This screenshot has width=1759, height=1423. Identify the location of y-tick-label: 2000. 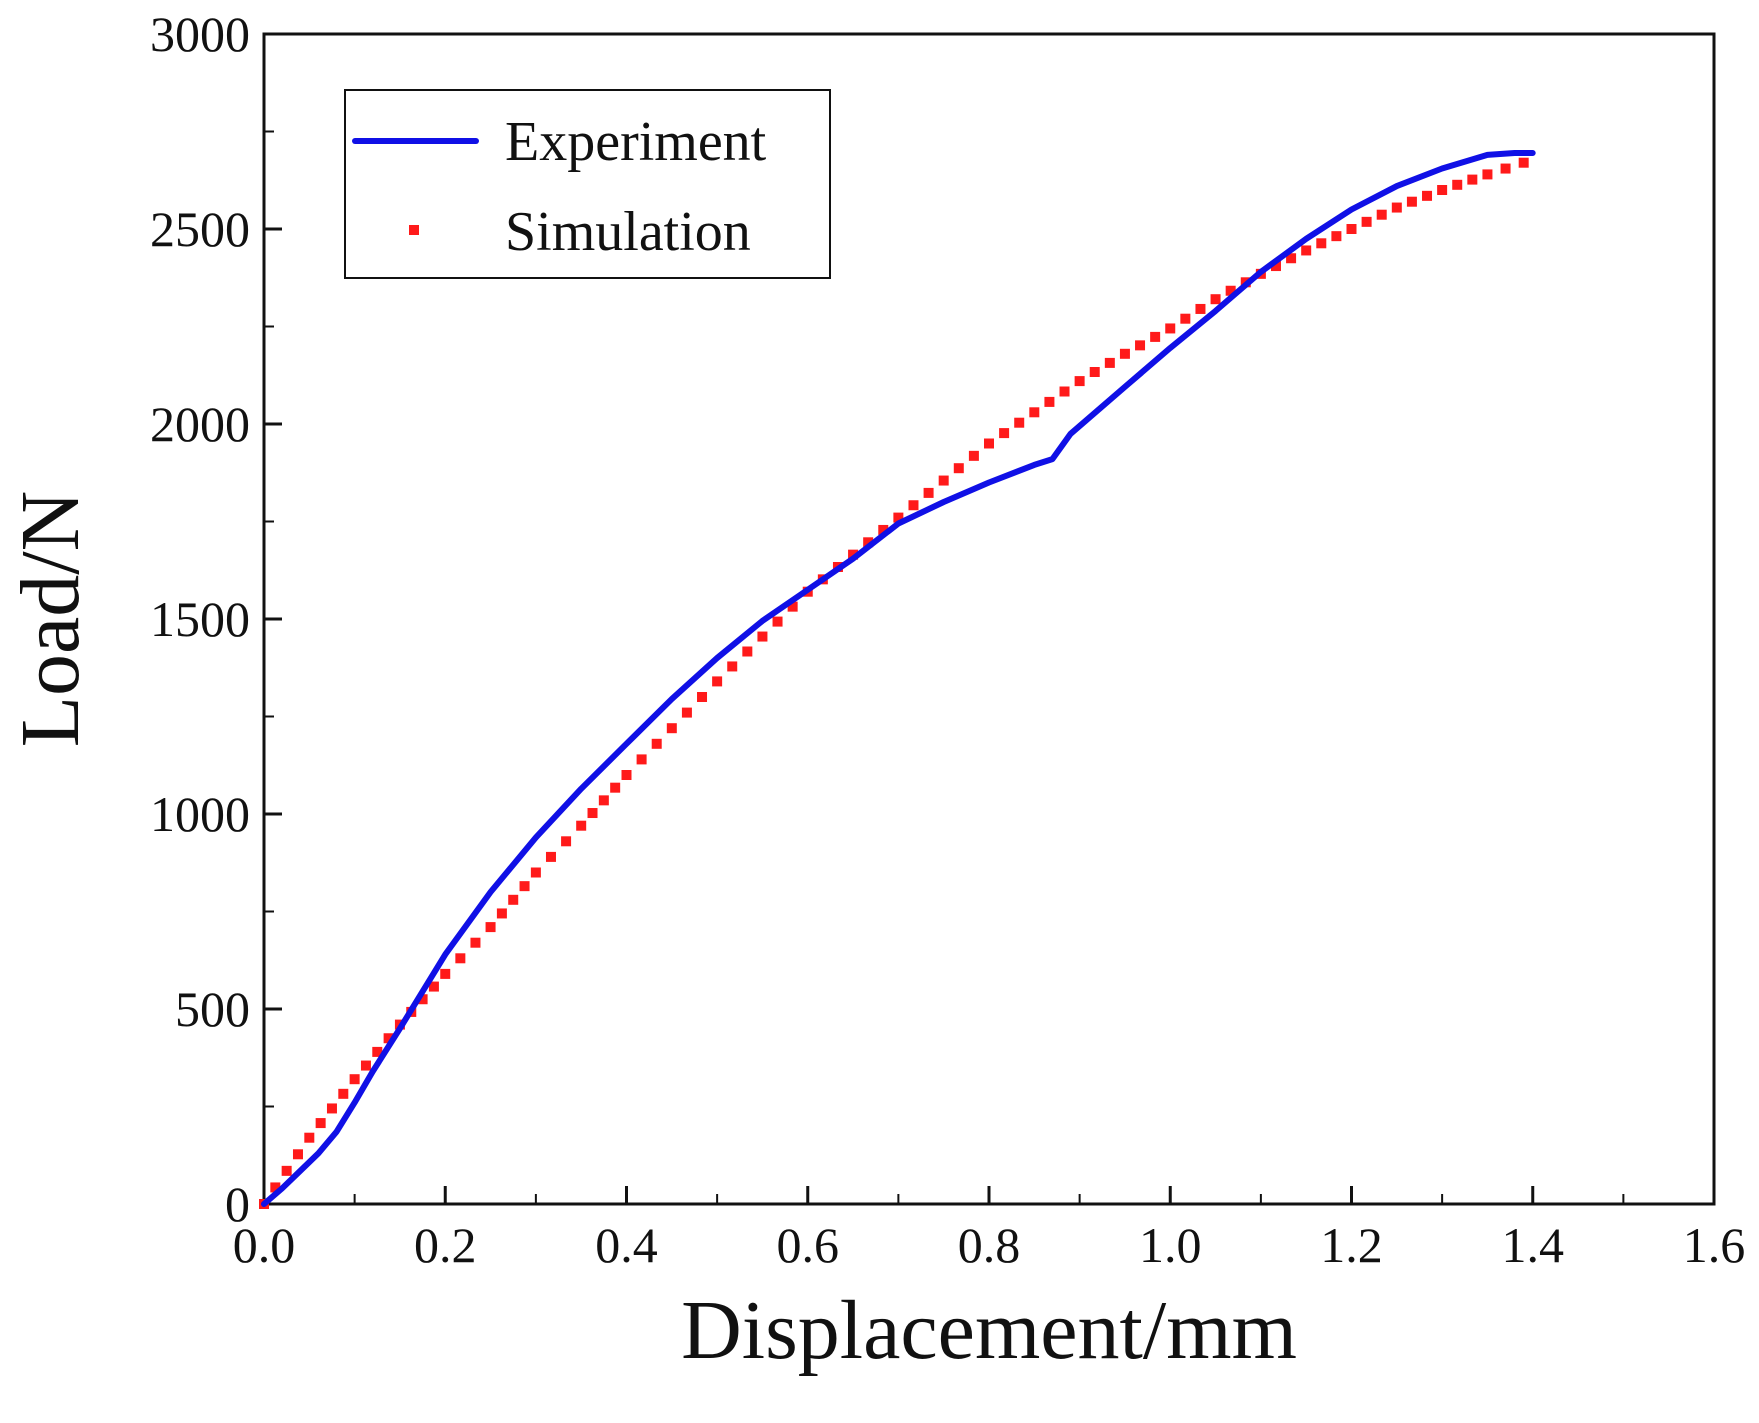
(200, 424).